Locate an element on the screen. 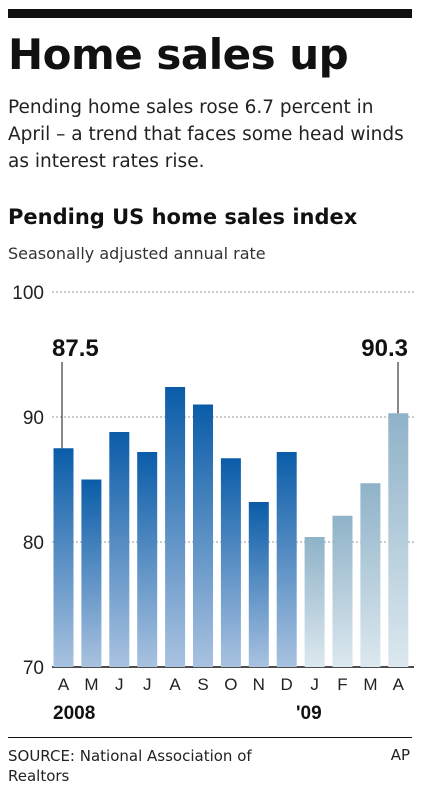  top-rule is located at coordinates (210, 13).